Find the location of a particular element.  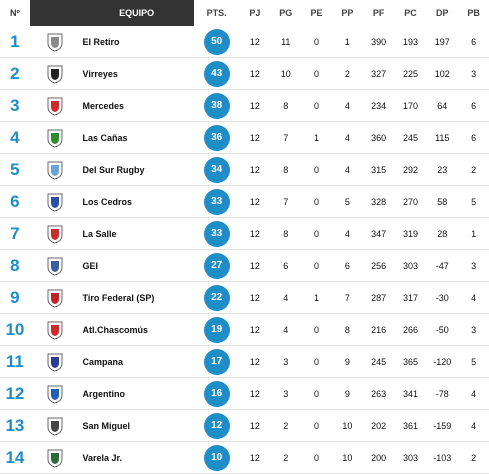

del-sur-crest-wrapper is located at coordinates (55, 170).